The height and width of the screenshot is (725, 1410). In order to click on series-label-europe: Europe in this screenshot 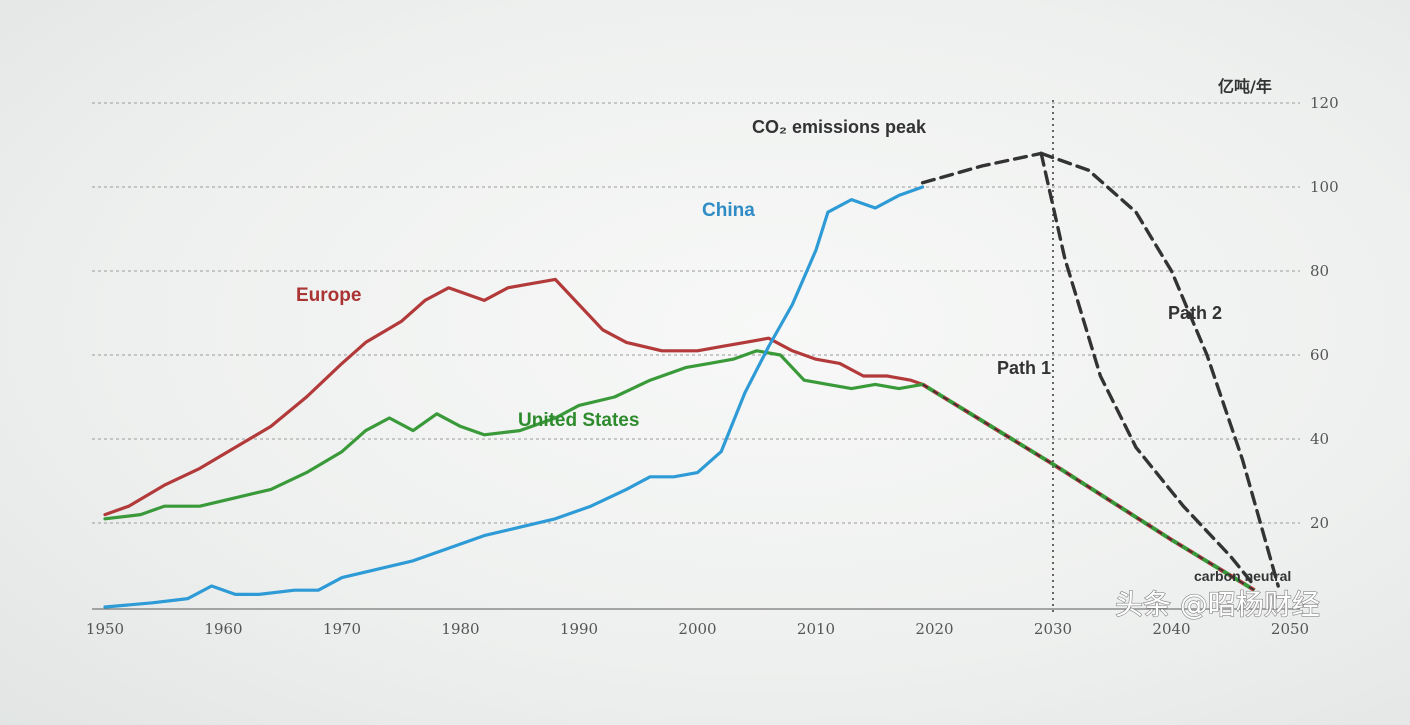, I will do `click(328, 295)`.